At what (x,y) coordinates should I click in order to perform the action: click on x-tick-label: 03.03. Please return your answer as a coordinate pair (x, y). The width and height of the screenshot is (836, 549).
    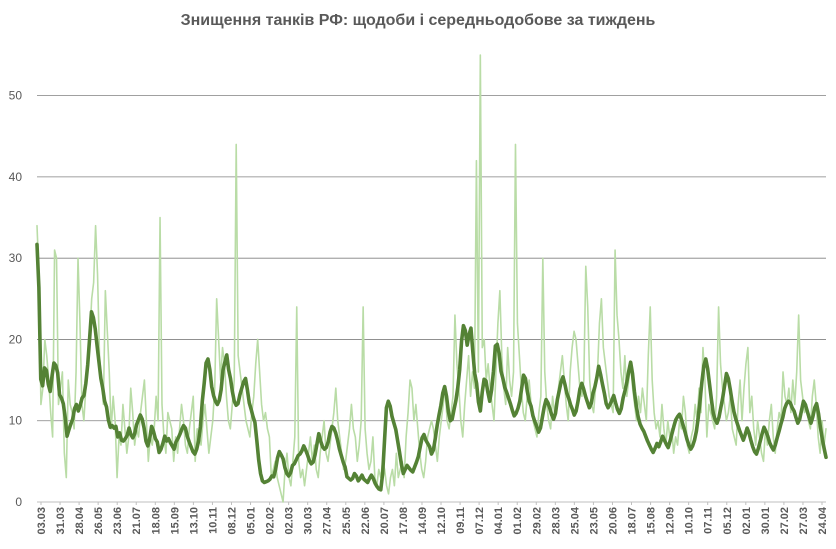
    Looking at the image, I should click on (42, 521).